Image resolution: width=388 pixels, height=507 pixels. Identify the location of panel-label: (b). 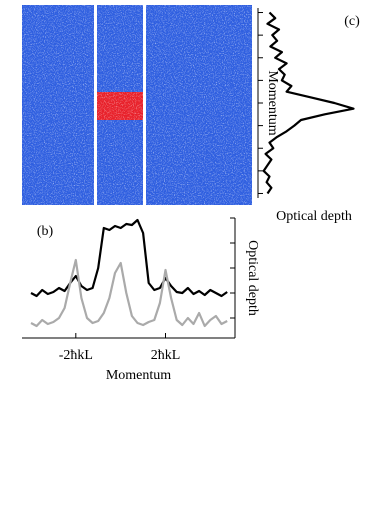
(45, 231).